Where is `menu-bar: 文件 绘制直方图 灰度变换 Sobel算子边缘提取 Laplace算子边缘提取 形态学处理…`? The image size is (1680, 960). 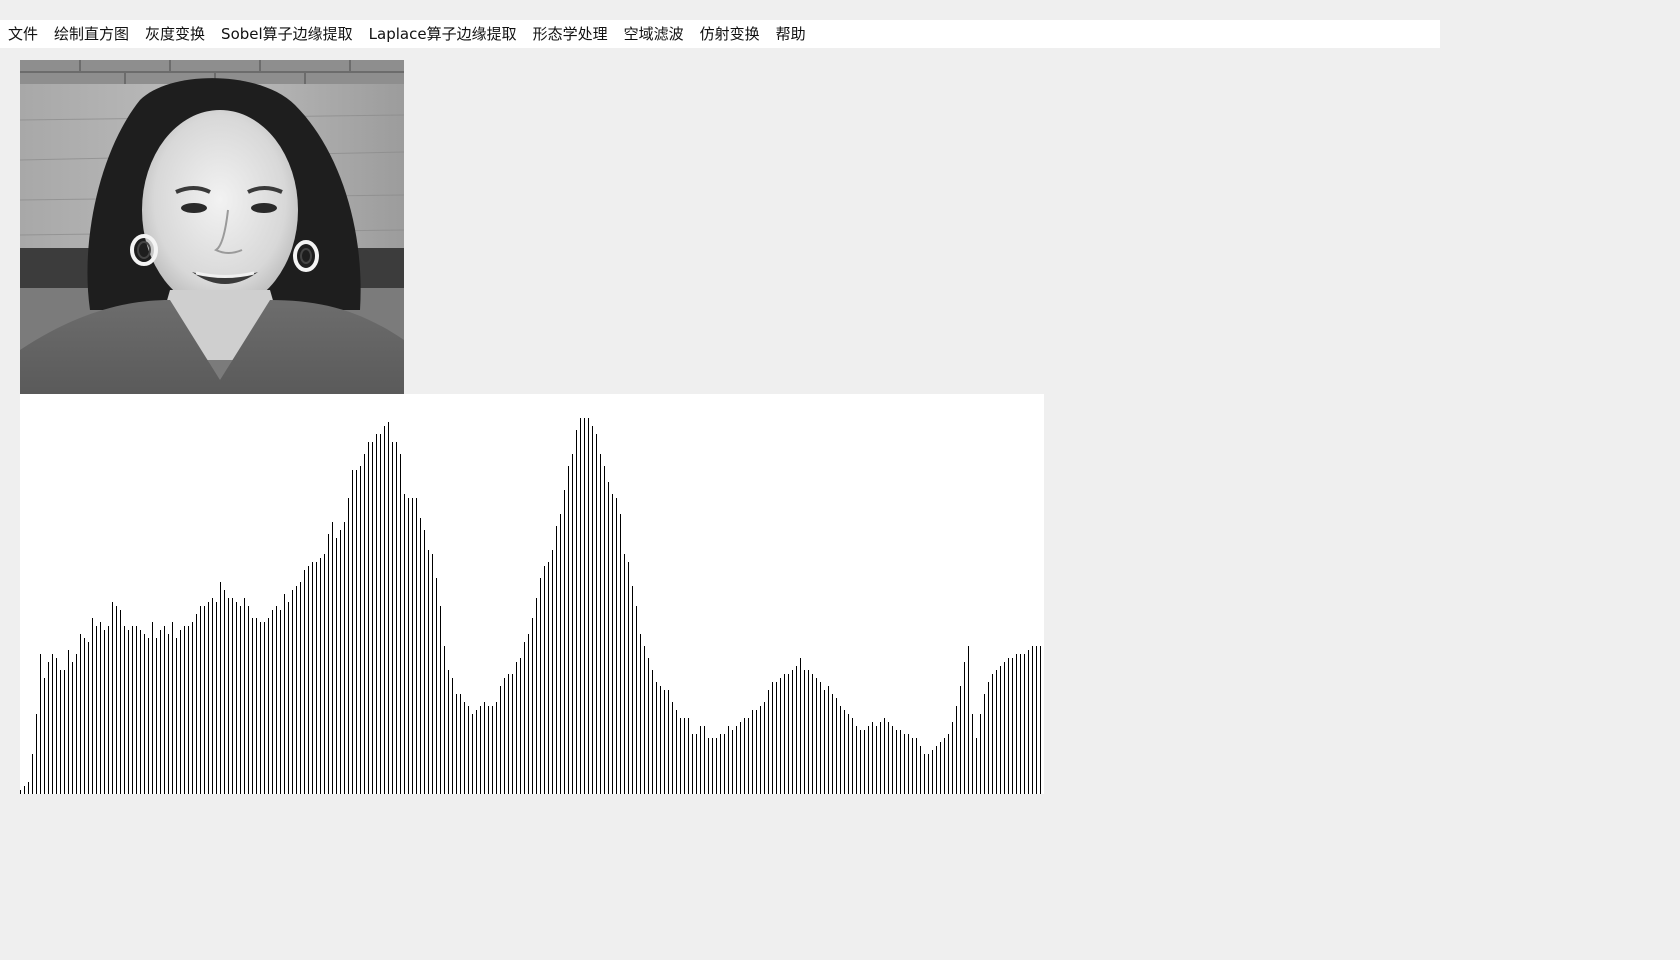
menu-bar: 文件 绘制直方图 灰度变换 Sobel算子边缘提取 Laplace算子边缘提取 形态学处理… is located at coordinates (720, 34).